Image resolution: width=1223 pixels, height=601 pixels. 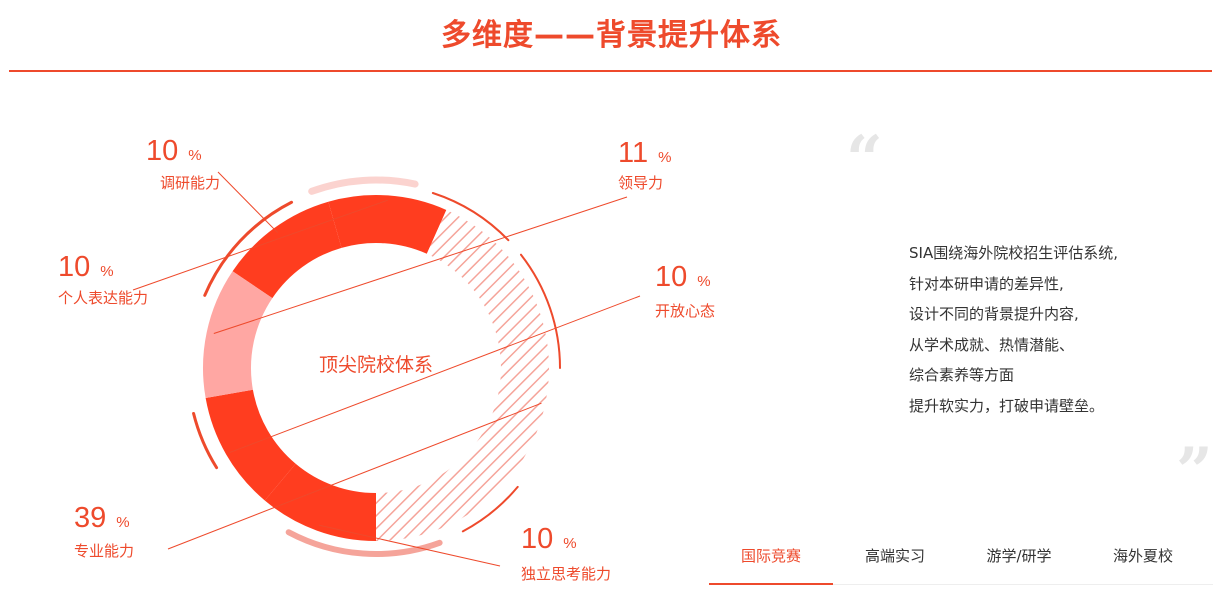 What do you see at coordinates (610, 71) in the screenshot?
I see `title-divider` at bounding box center [610, 71].